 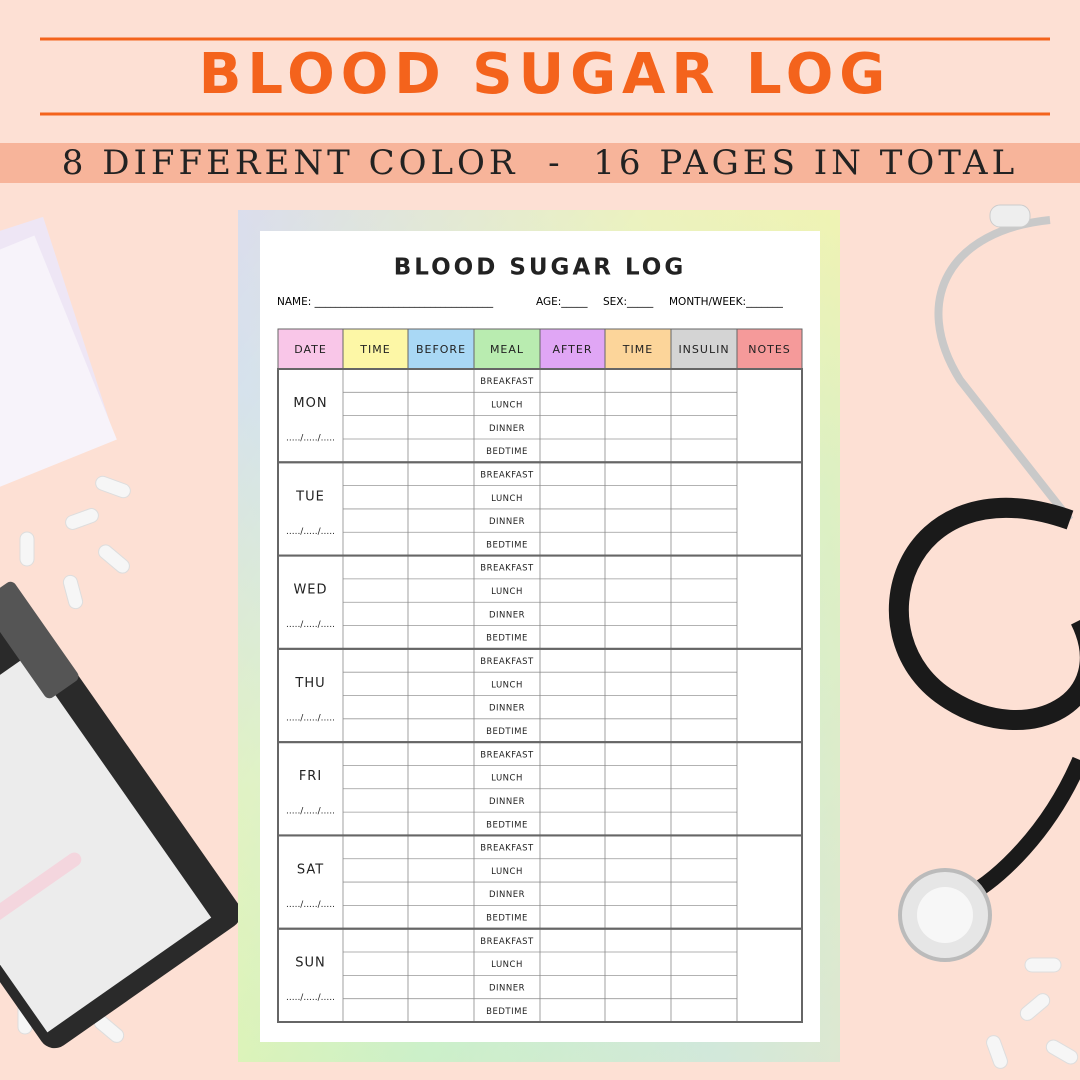 What do you see at coordinates (310, 776) in the screenshot?
I see `day-label: FRI` at bounding box center [310, 776].